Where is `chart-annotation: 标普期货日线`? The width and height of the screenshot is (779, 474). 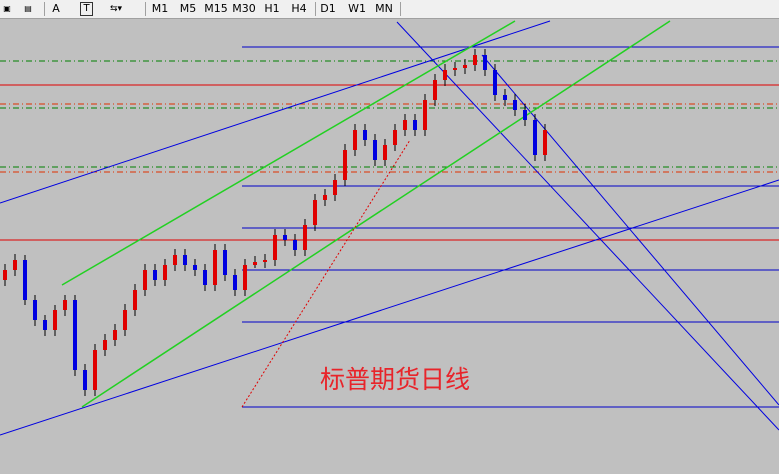
chart-annotation: 标普期货日线 is located at coordinates (395, 379).